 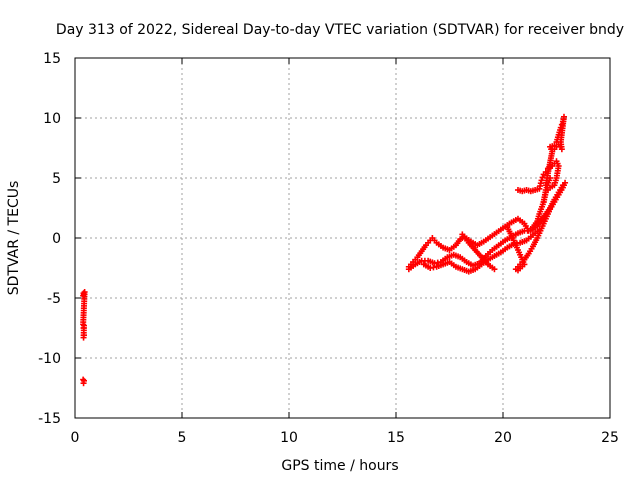 I want to click on x-axis-label: GPS time / hours, so click(x=339, y=466).